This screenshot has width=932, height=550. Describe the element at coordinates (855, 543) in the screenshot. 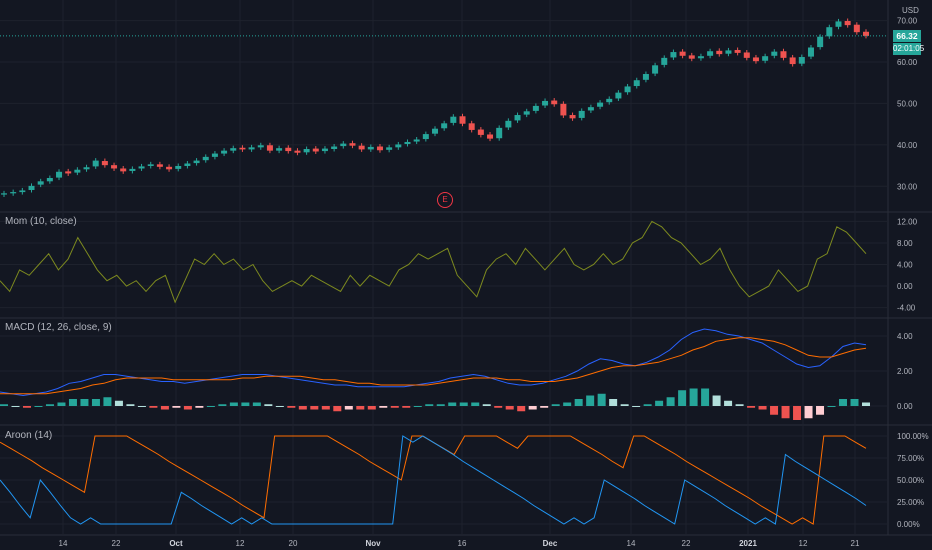

I see `x-tick-label: 21` at that location.